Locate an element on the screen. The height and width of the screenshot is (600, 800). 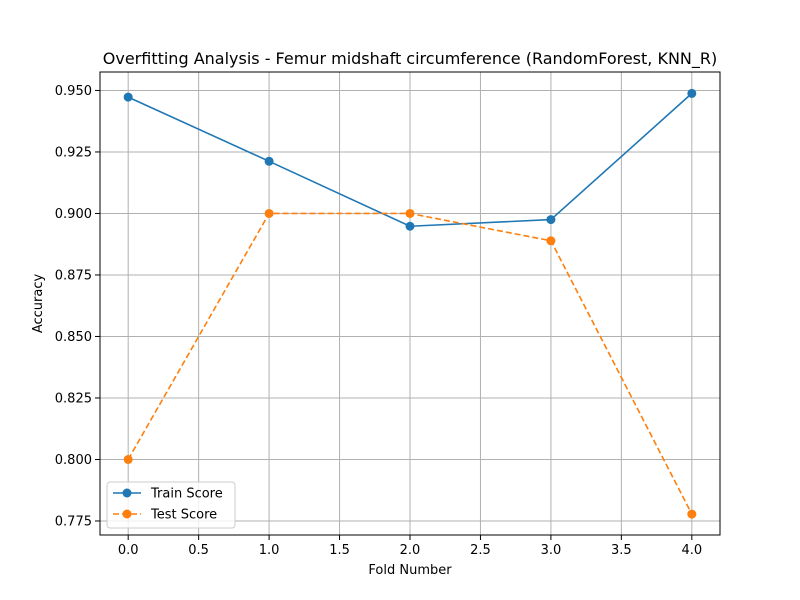
x-tick-label: 3.0 is located at coordinates (551, 550).